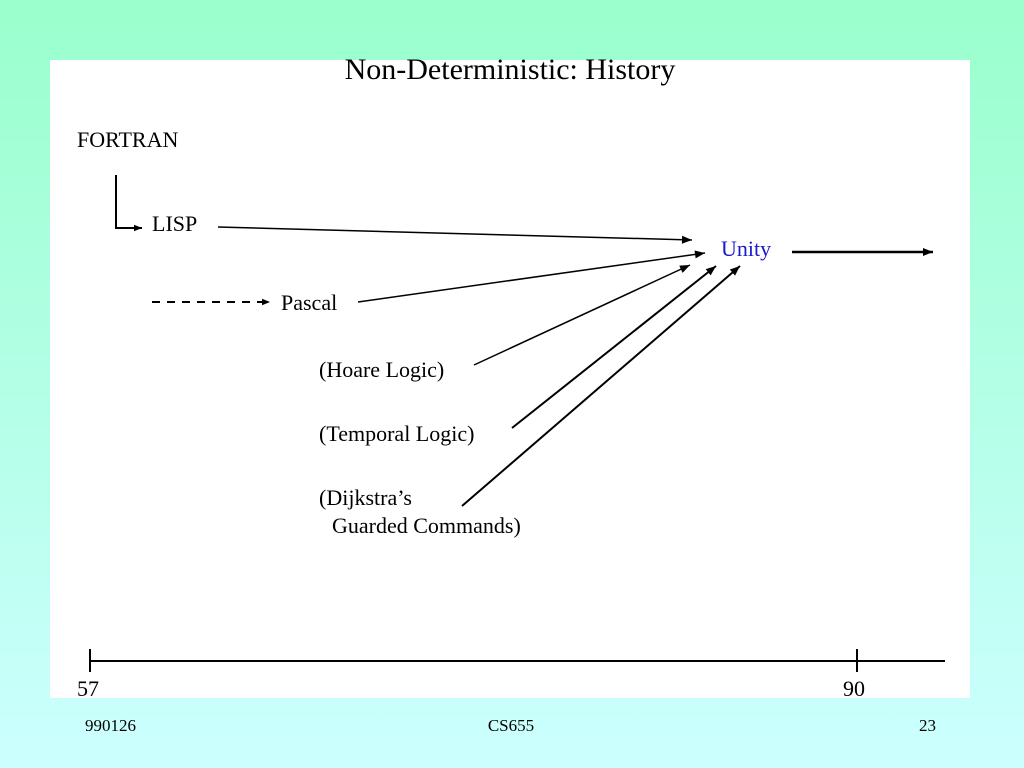 The width and height of the screenshot is (1024, 768). I want to click on node-label: Pascal, so click(309, 302).